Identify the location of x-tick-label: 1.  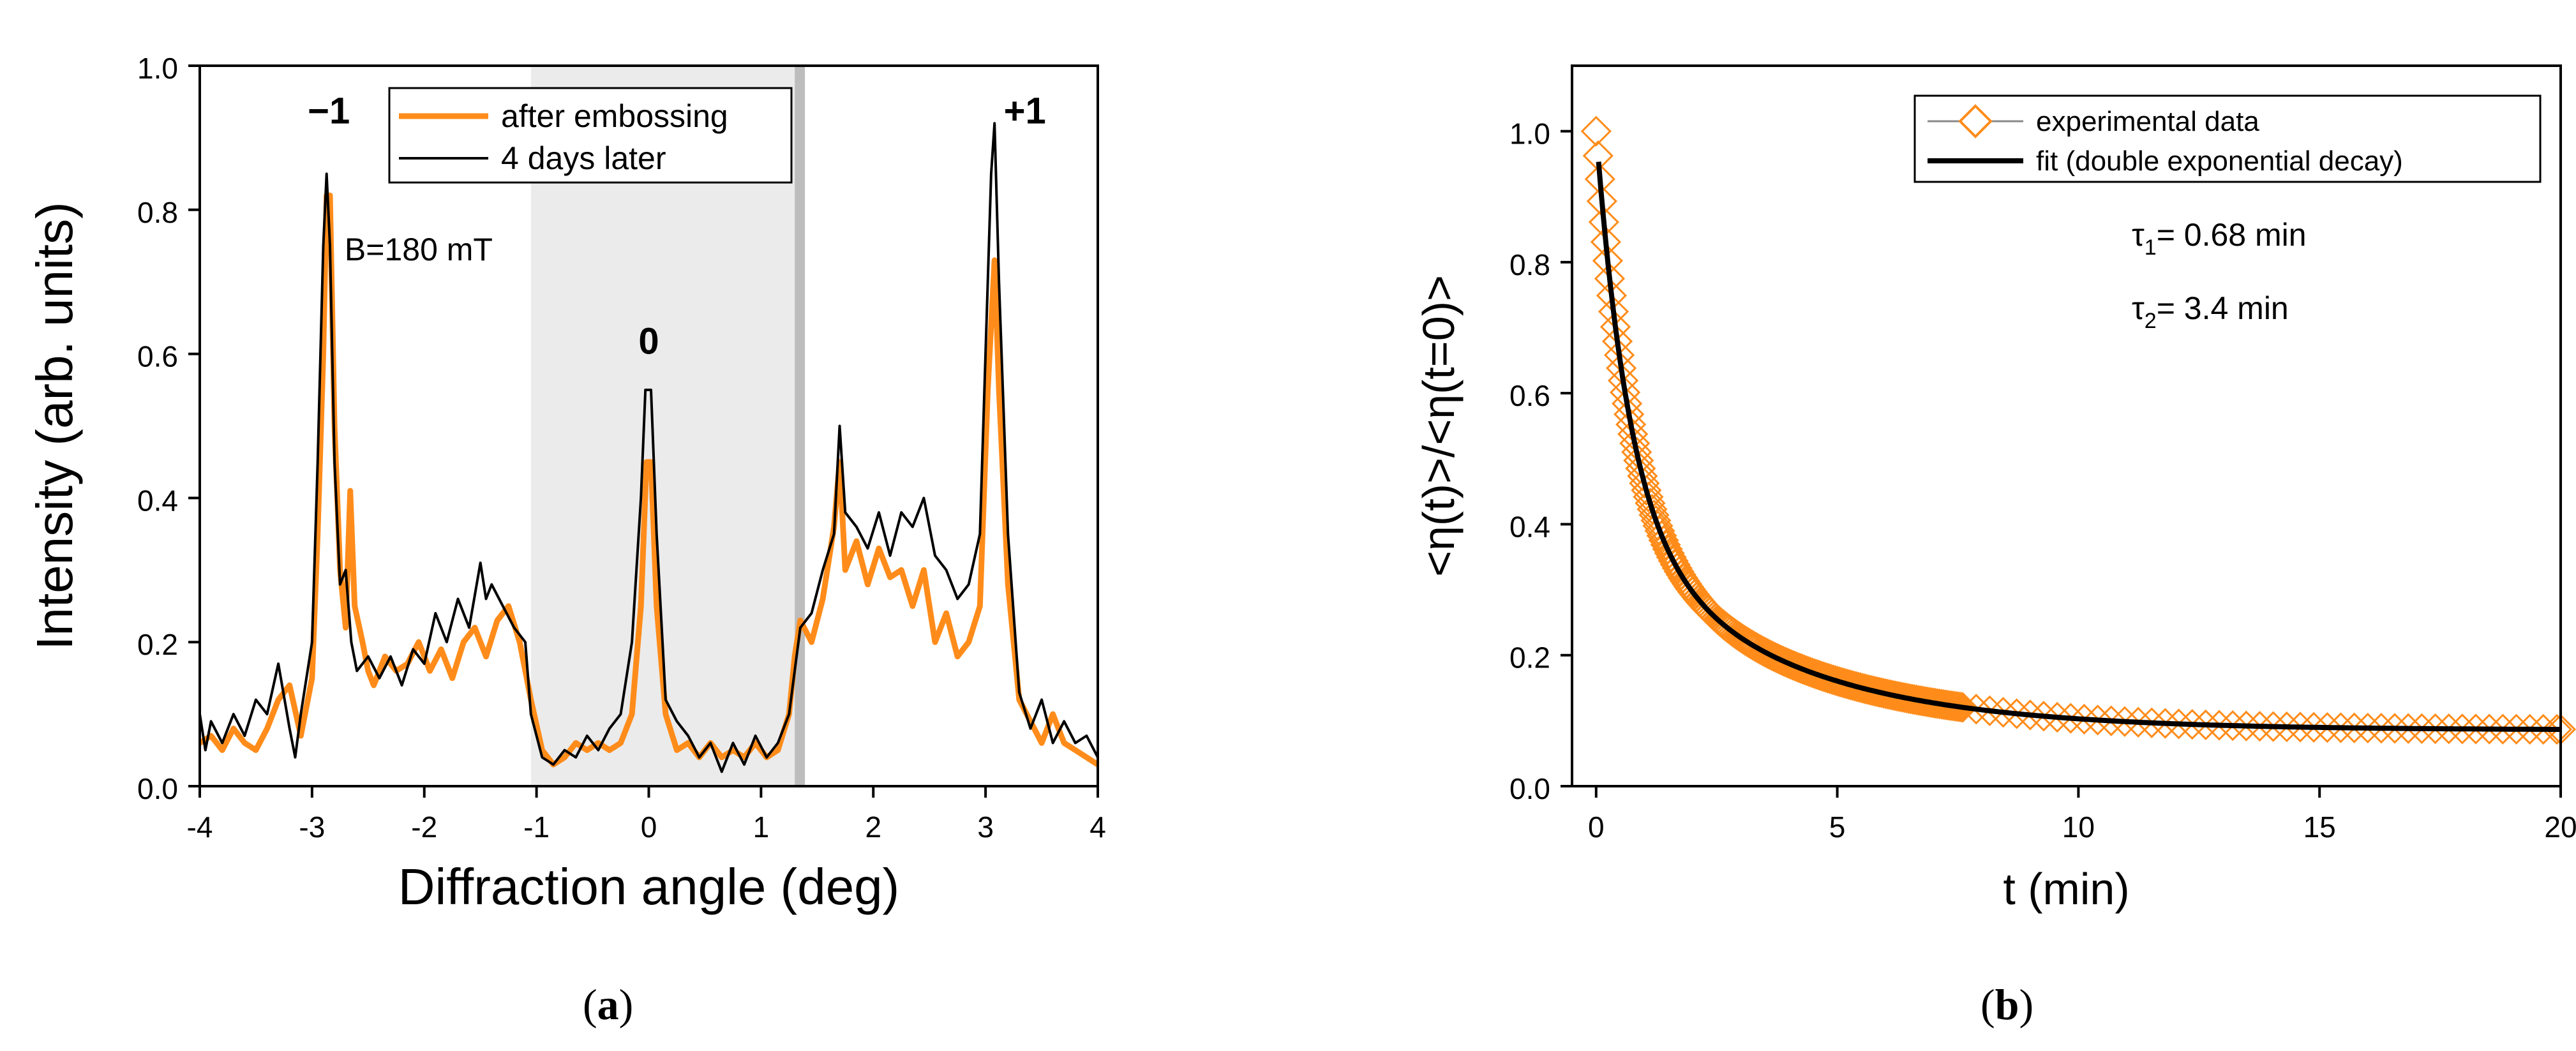
(761, 827).